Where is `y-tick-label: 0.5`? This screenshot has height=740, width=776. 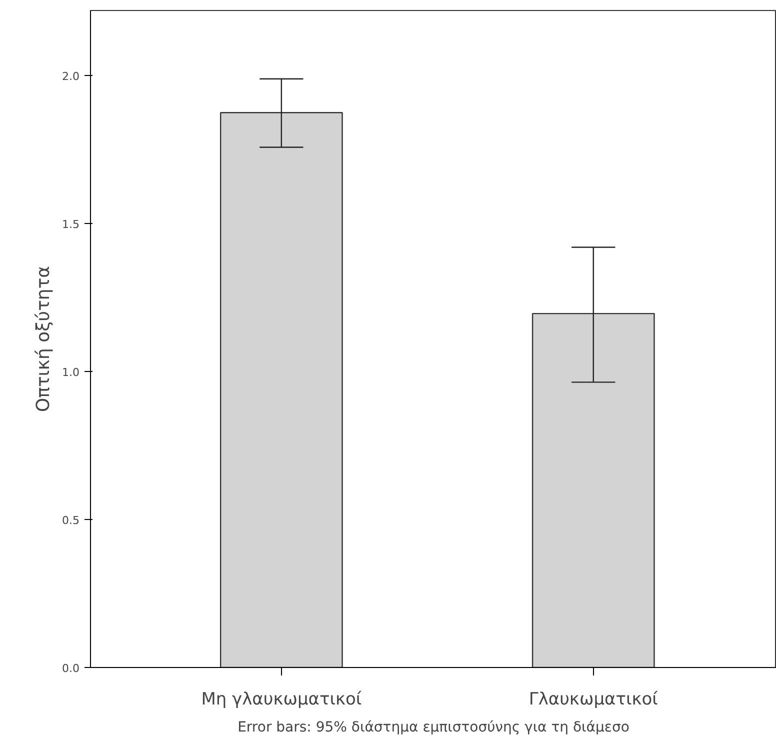
y-tick-label: 0.5 is located at coordinates (71, 521).